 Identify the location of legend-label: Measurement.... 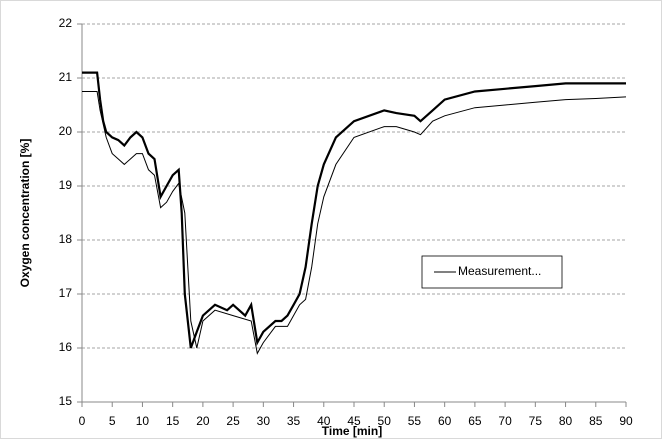
(499, 271).